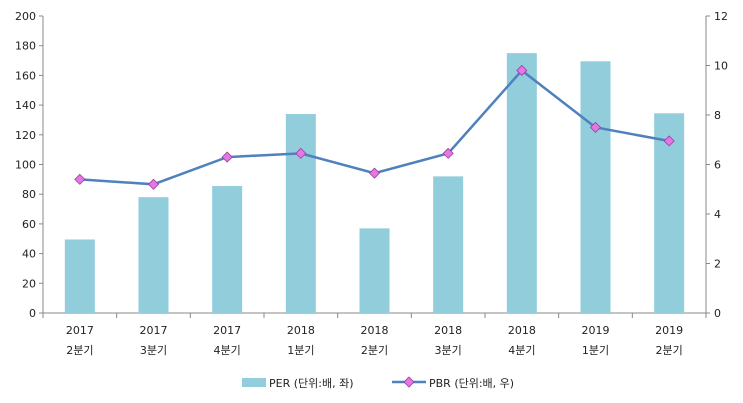  What do you see at coordinates (721, 16) in the screenshot?
I see `right-tick-label: 12` at bounding box center [721, 16].